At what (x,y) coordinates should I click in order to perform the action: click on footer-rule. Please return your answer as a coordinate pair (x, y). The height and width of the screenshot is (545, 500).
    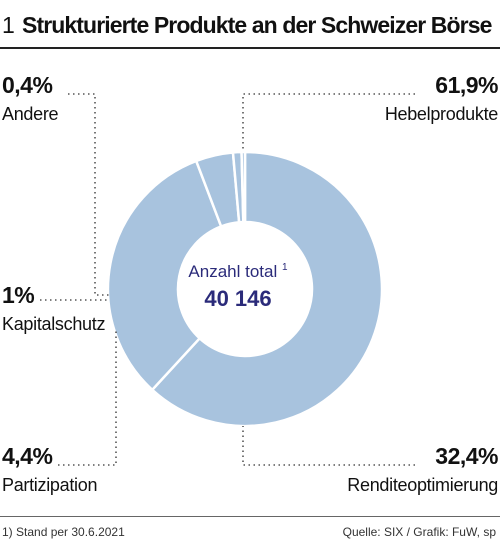
    Looking at the image, I should click on (250, 516).